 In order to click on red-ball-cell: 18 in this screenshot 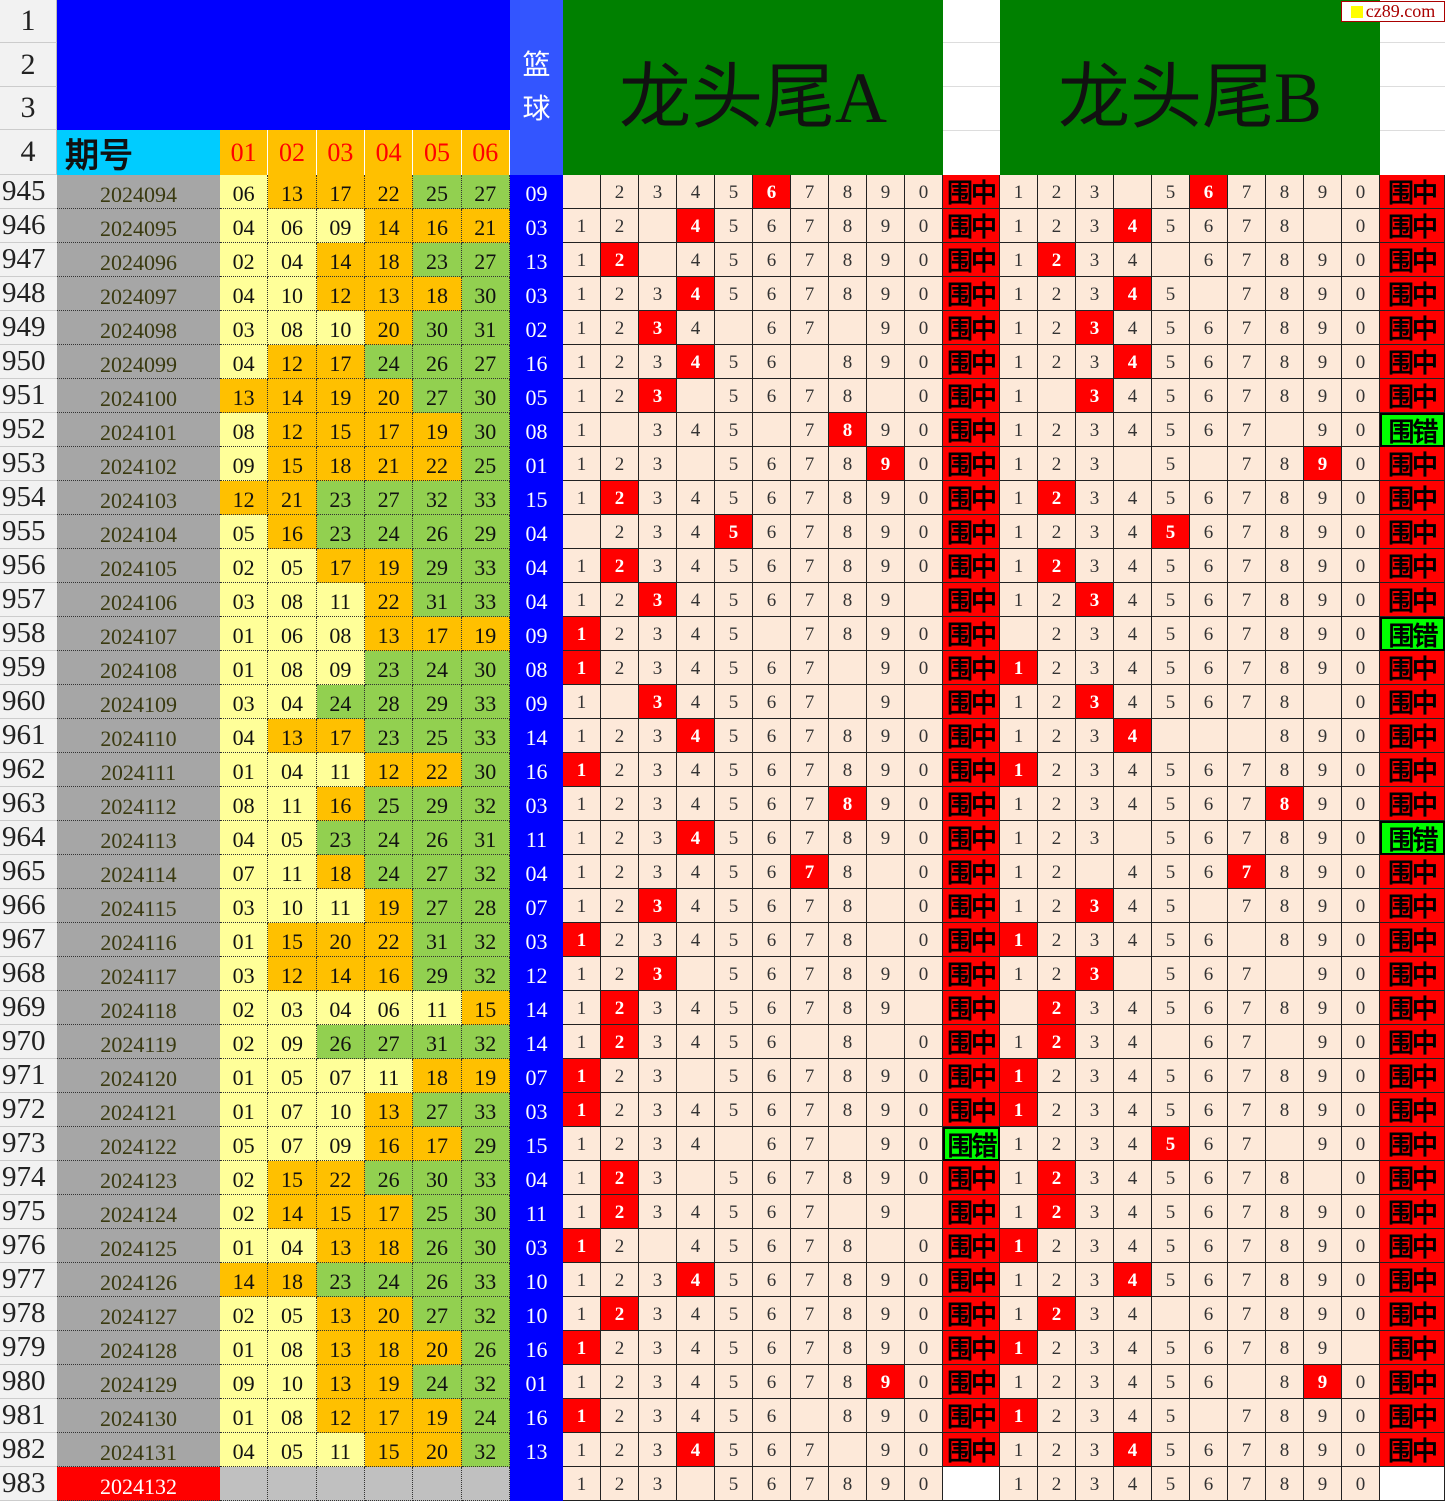, I will do `click(437, 294)`.